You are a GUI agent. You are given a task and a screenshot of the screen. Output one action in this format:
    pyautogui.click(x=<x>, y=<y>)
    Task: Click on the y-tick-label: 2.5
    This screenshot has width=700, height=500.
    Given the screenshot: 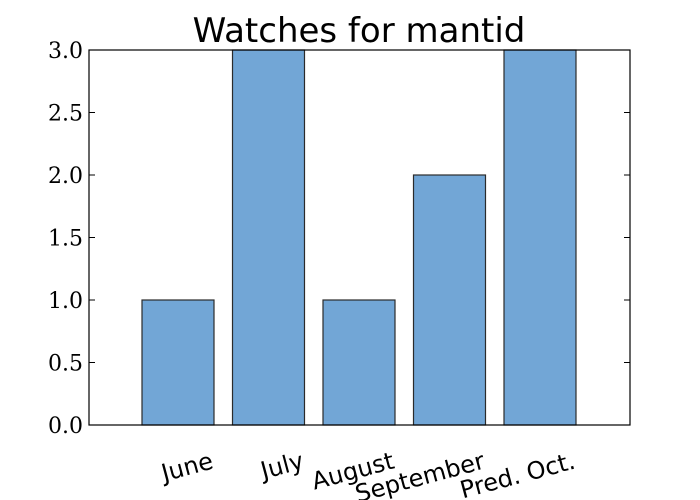 What is the action you would take?
    pyautogui.click(x=65, y=114)
    